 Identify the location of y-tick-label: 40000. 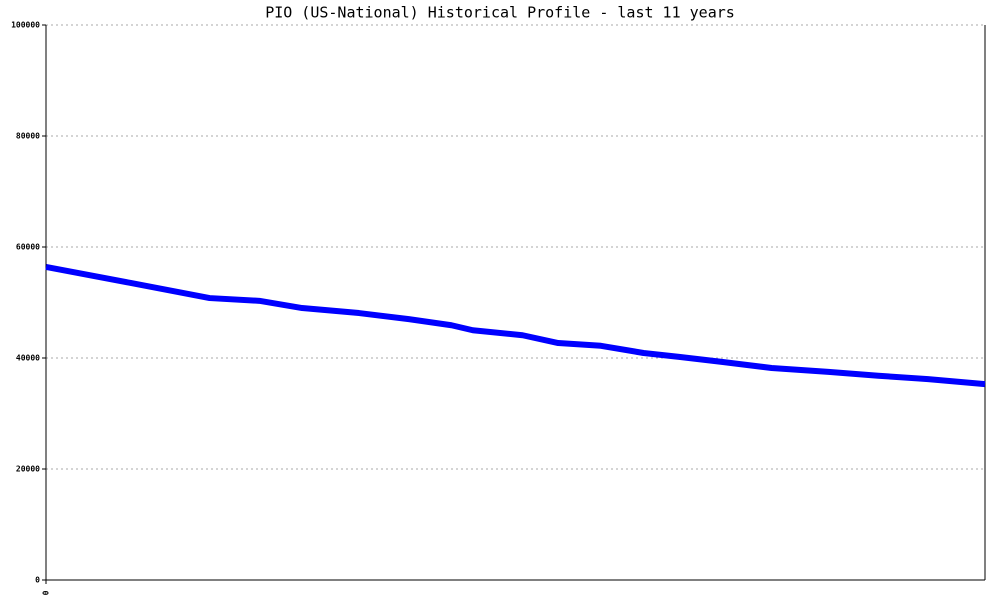
(28, 358).